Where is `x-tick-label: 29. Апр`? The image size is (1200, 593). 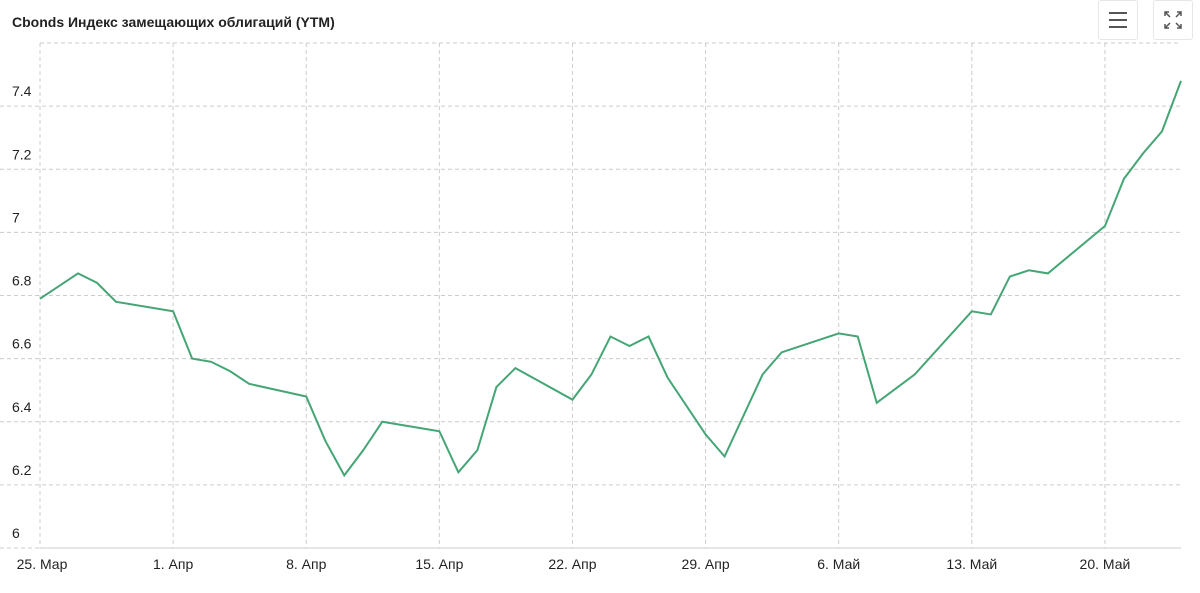 x-tick-label: 29. Апр is located at coordinates (706, 564).